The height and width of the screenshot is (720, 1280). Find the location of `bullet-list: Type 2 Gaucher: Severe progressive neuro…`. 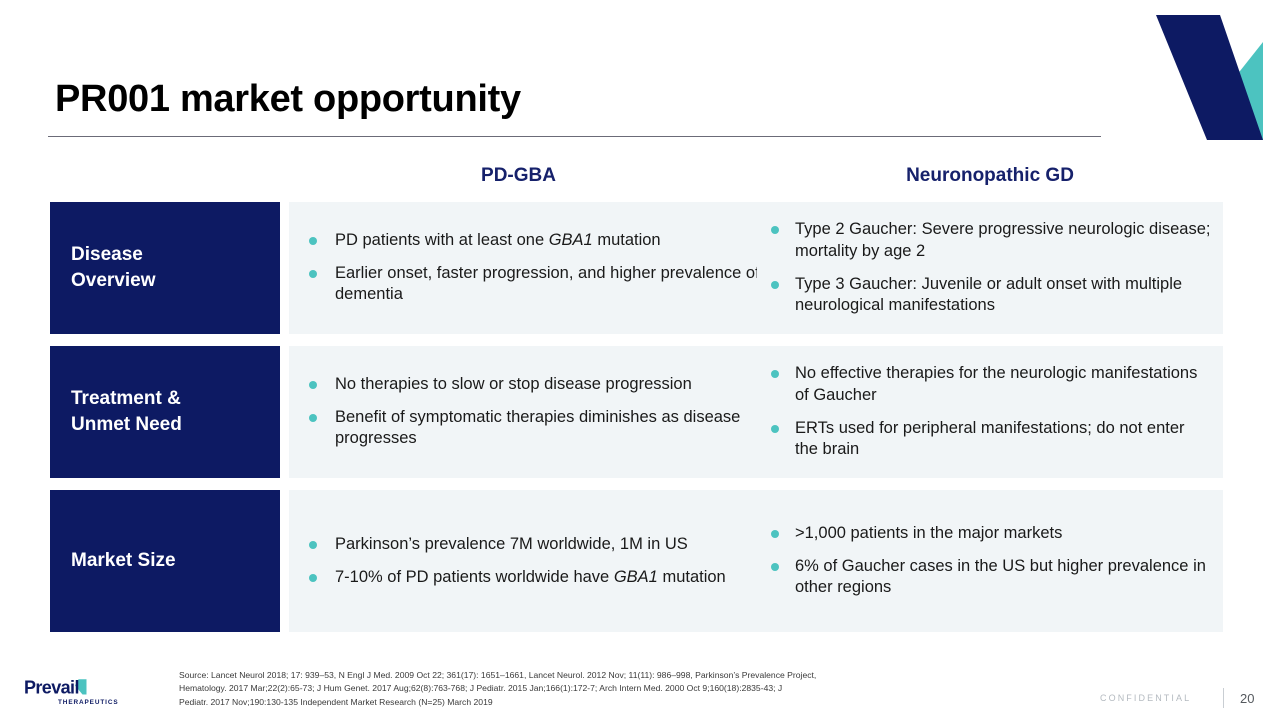

bullet-list: Type 2 Gaucher: Severe progressive neuro… is located at coordinates (984, 268).